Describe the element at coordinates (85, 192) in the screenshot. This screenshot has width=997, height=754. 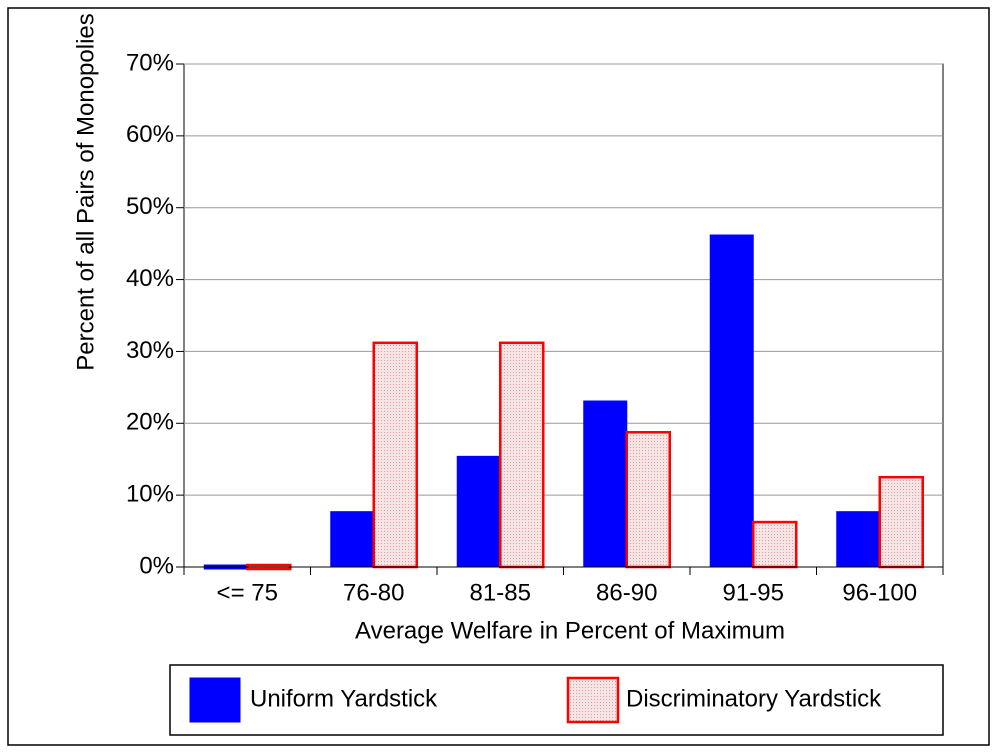
I see `y-axis-title: Percent of all Pairs of Monopolies` at that location.